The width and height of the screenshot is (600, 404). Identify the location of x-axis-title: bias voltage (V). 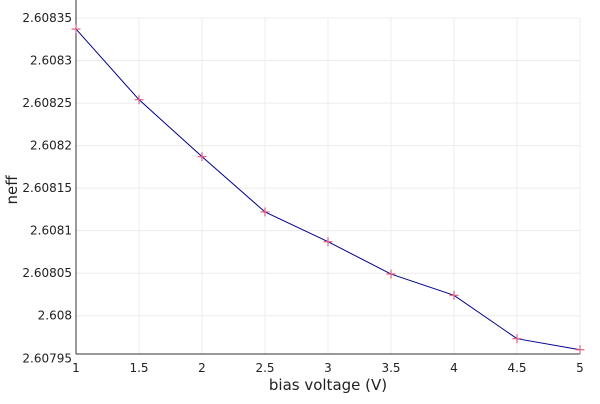
(328, 385).